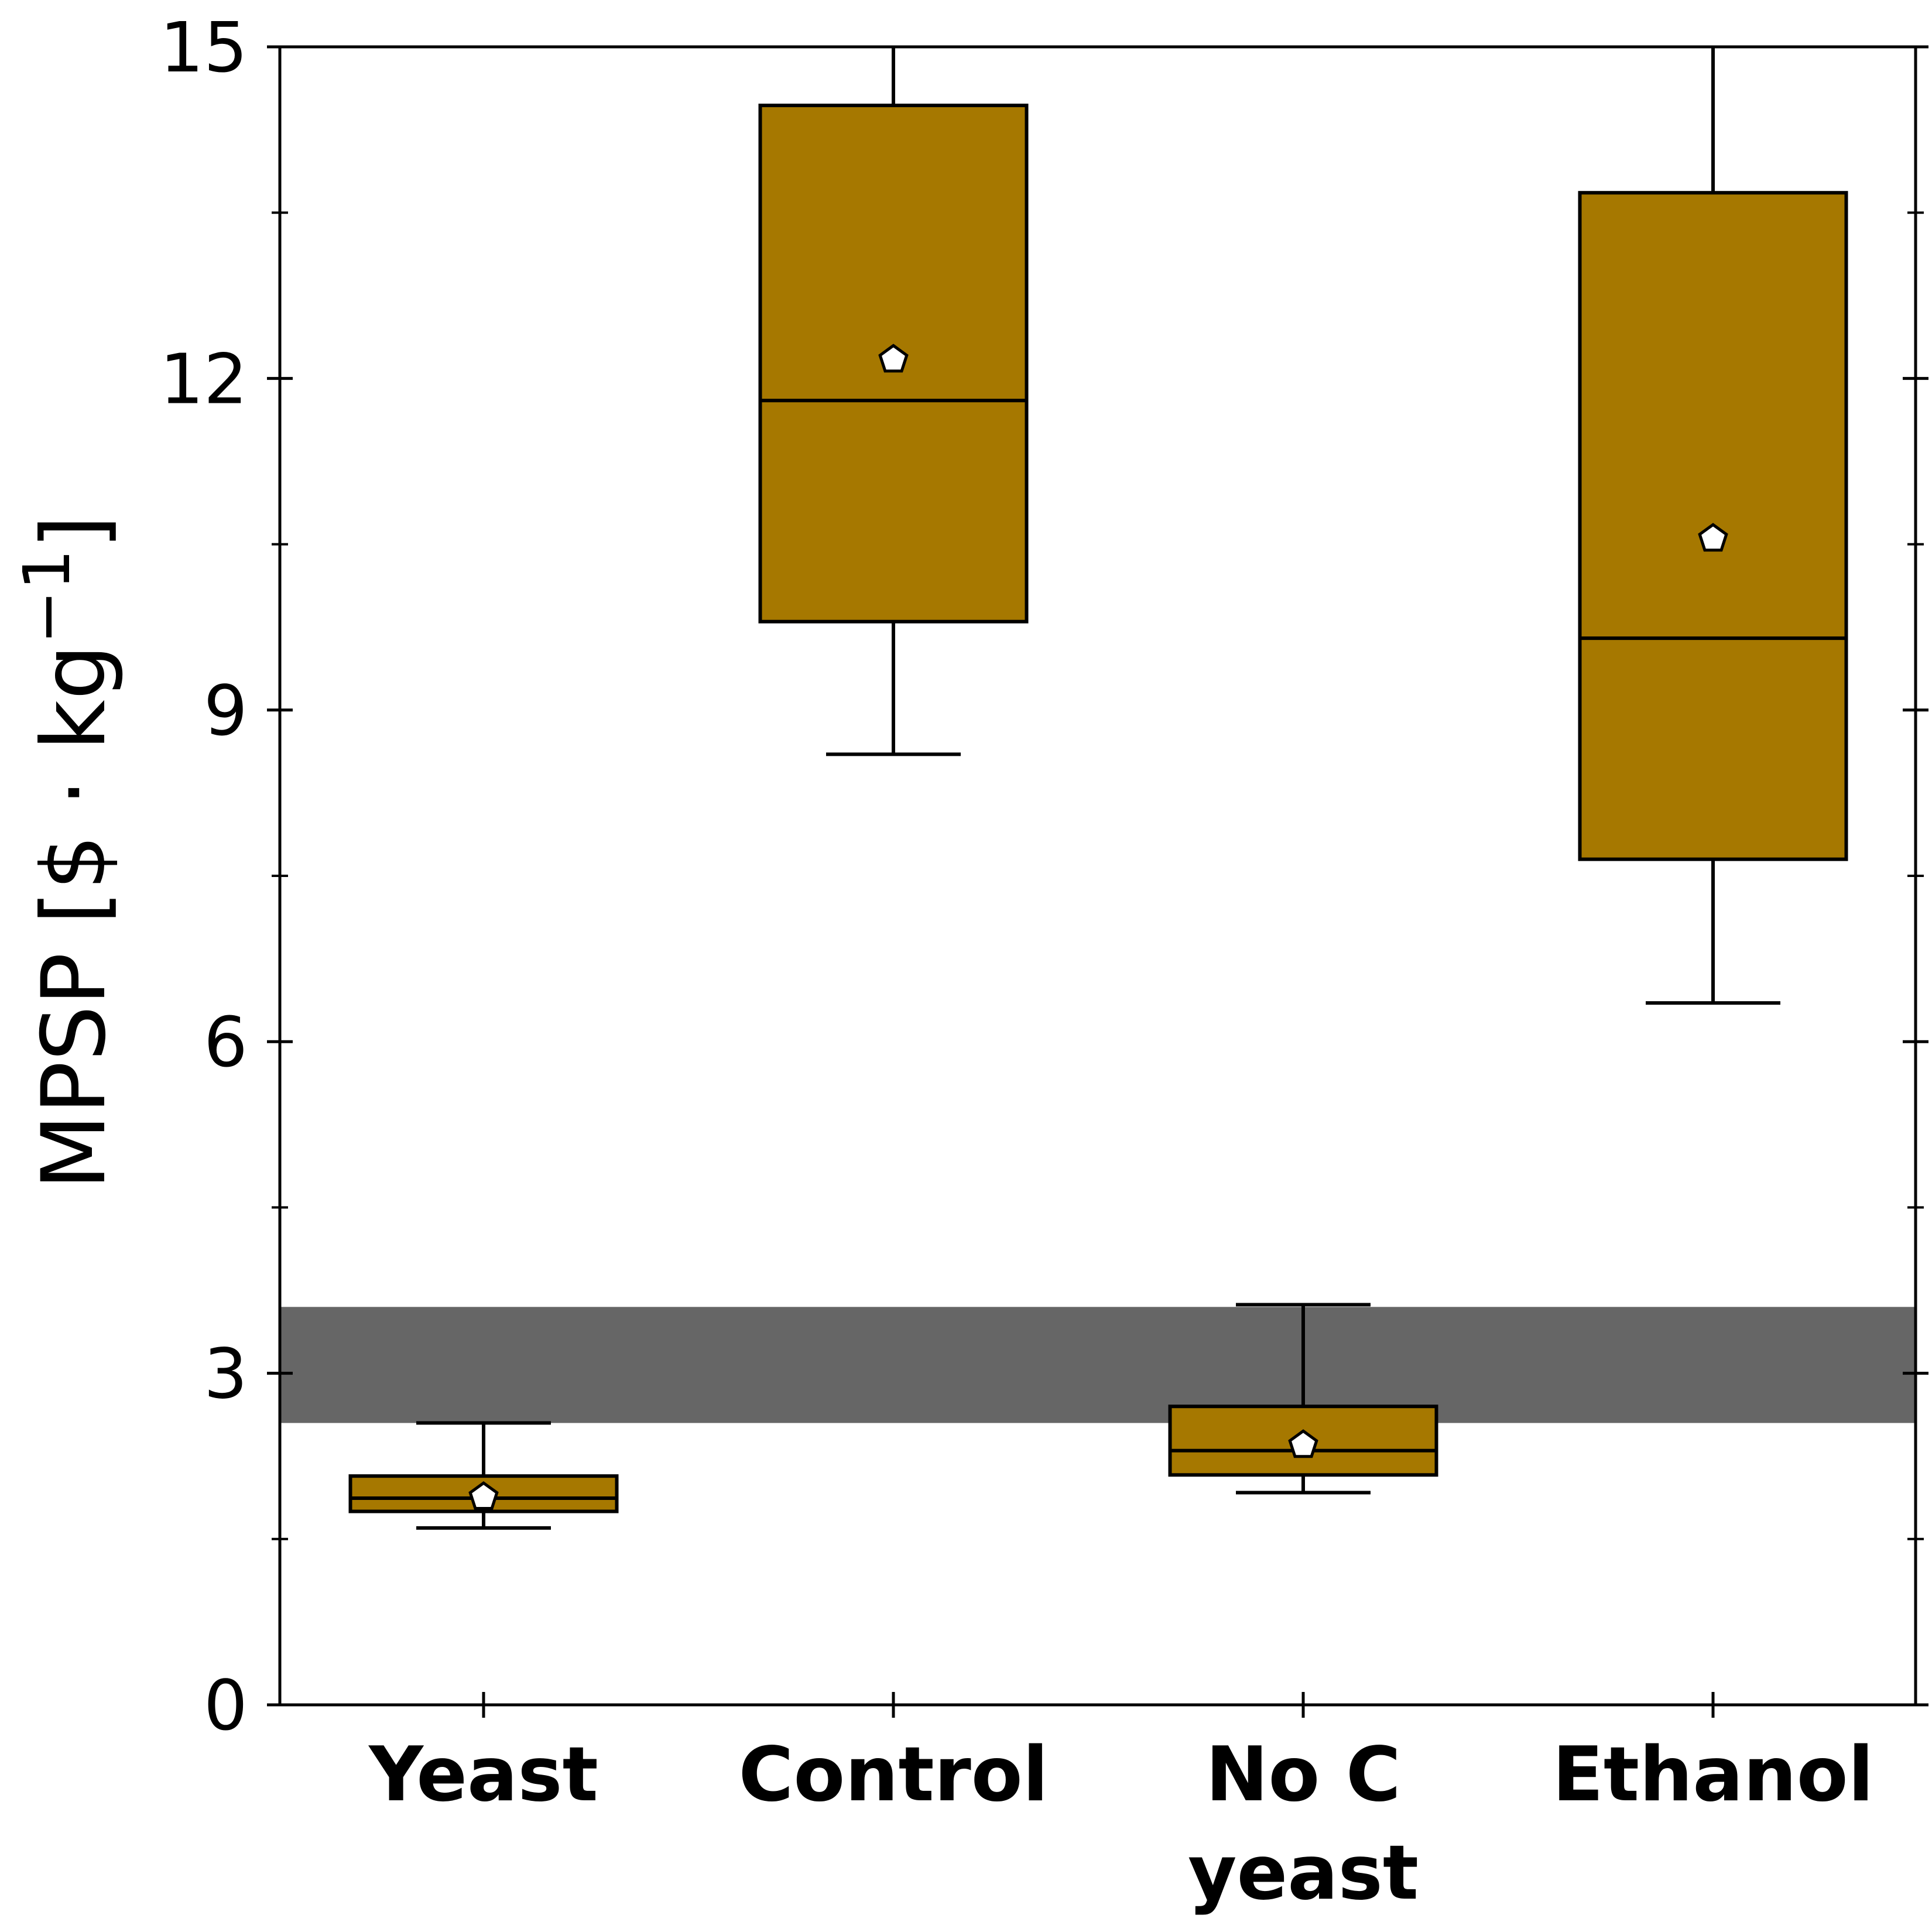 This screenshot has height=1932, width=1932. I want to click on y-axis-title-close: ], so click(74, 532).